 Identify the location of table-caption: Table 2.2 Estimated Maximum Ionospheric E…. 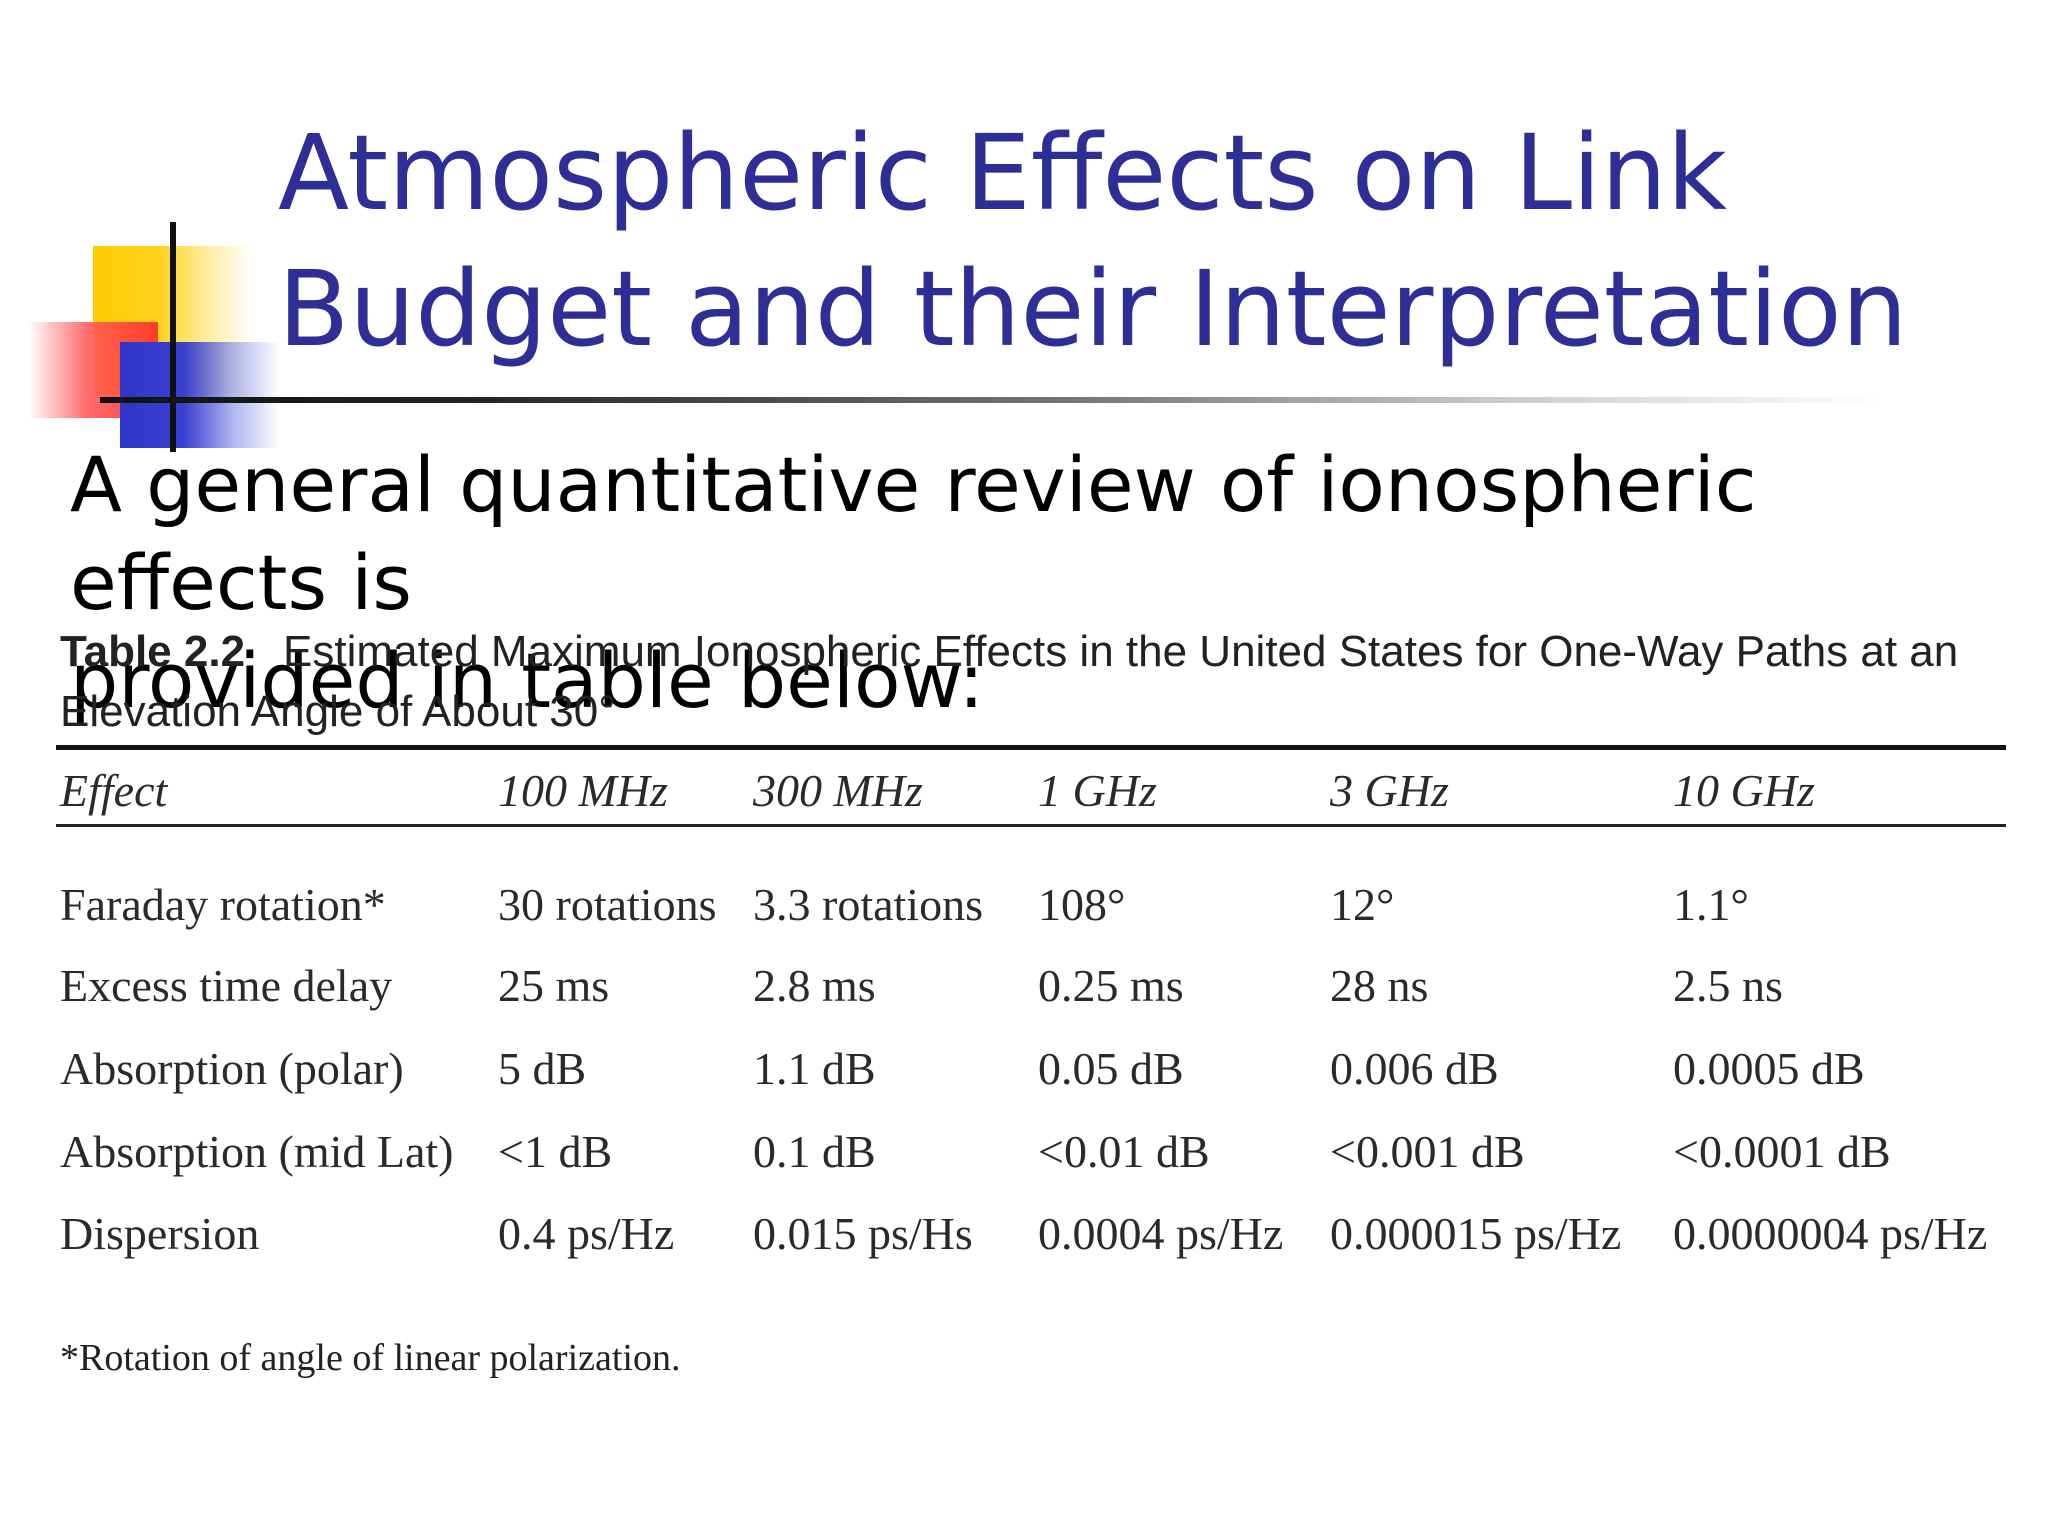
(1040, 682).